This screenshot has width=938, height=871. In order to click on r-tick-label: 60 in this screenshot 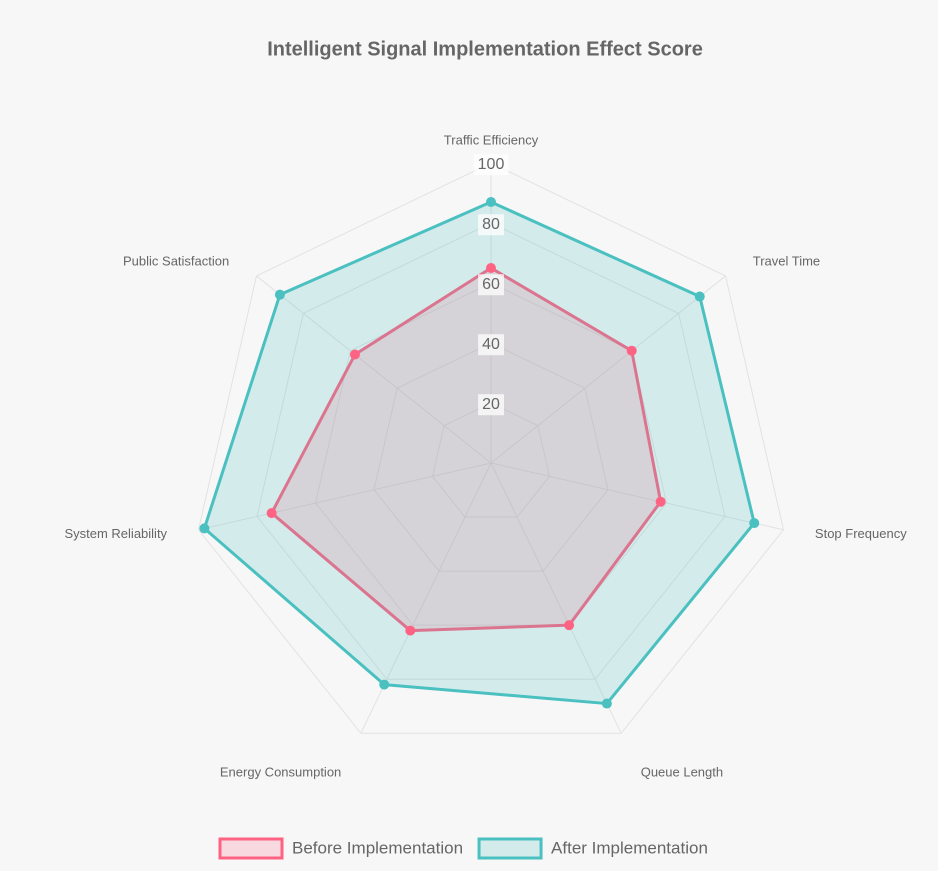, I will do `click(491, 284)`.